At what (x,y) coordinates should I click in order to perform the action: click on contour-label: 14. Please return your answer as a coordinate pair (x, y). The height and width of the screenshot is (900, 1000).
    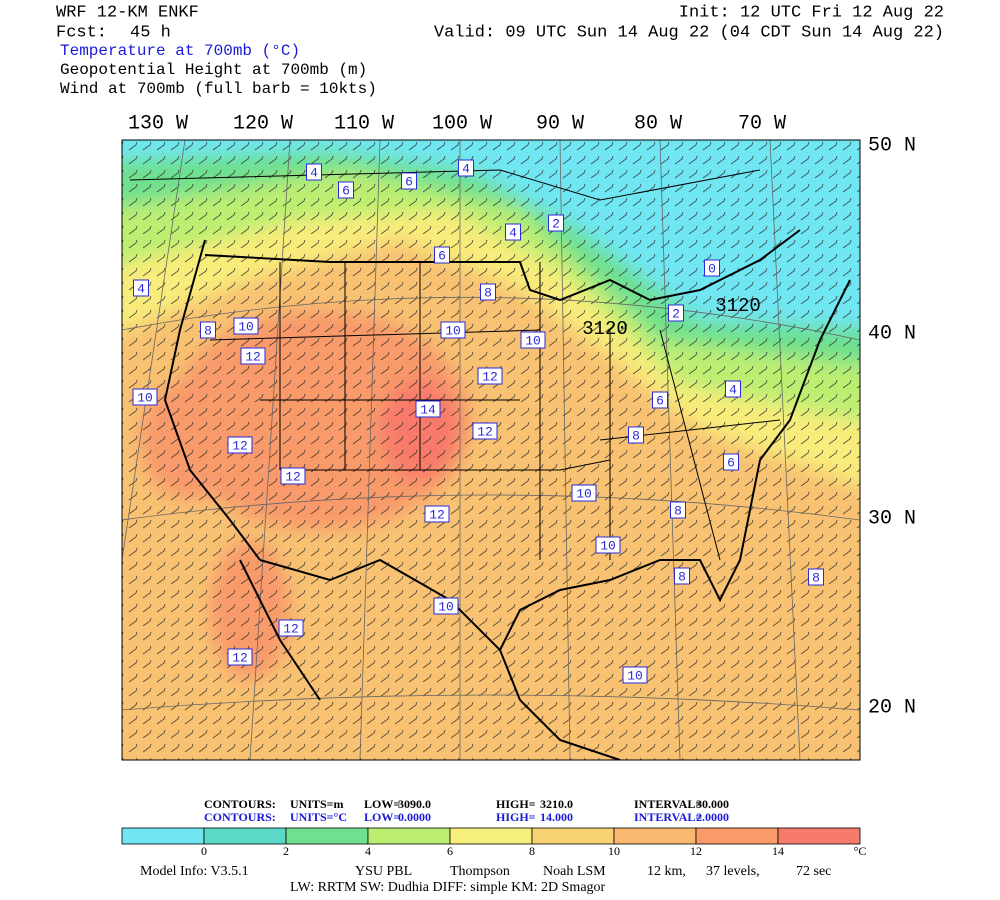
    Looking at the image, I should click on (428, 409).